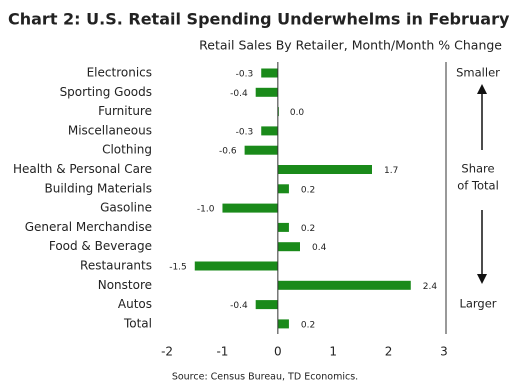  What do you see at coordinates (127, 150) in the screenshot?
I see `y-tick-label: Clothing` at bounding box center [127, 150].